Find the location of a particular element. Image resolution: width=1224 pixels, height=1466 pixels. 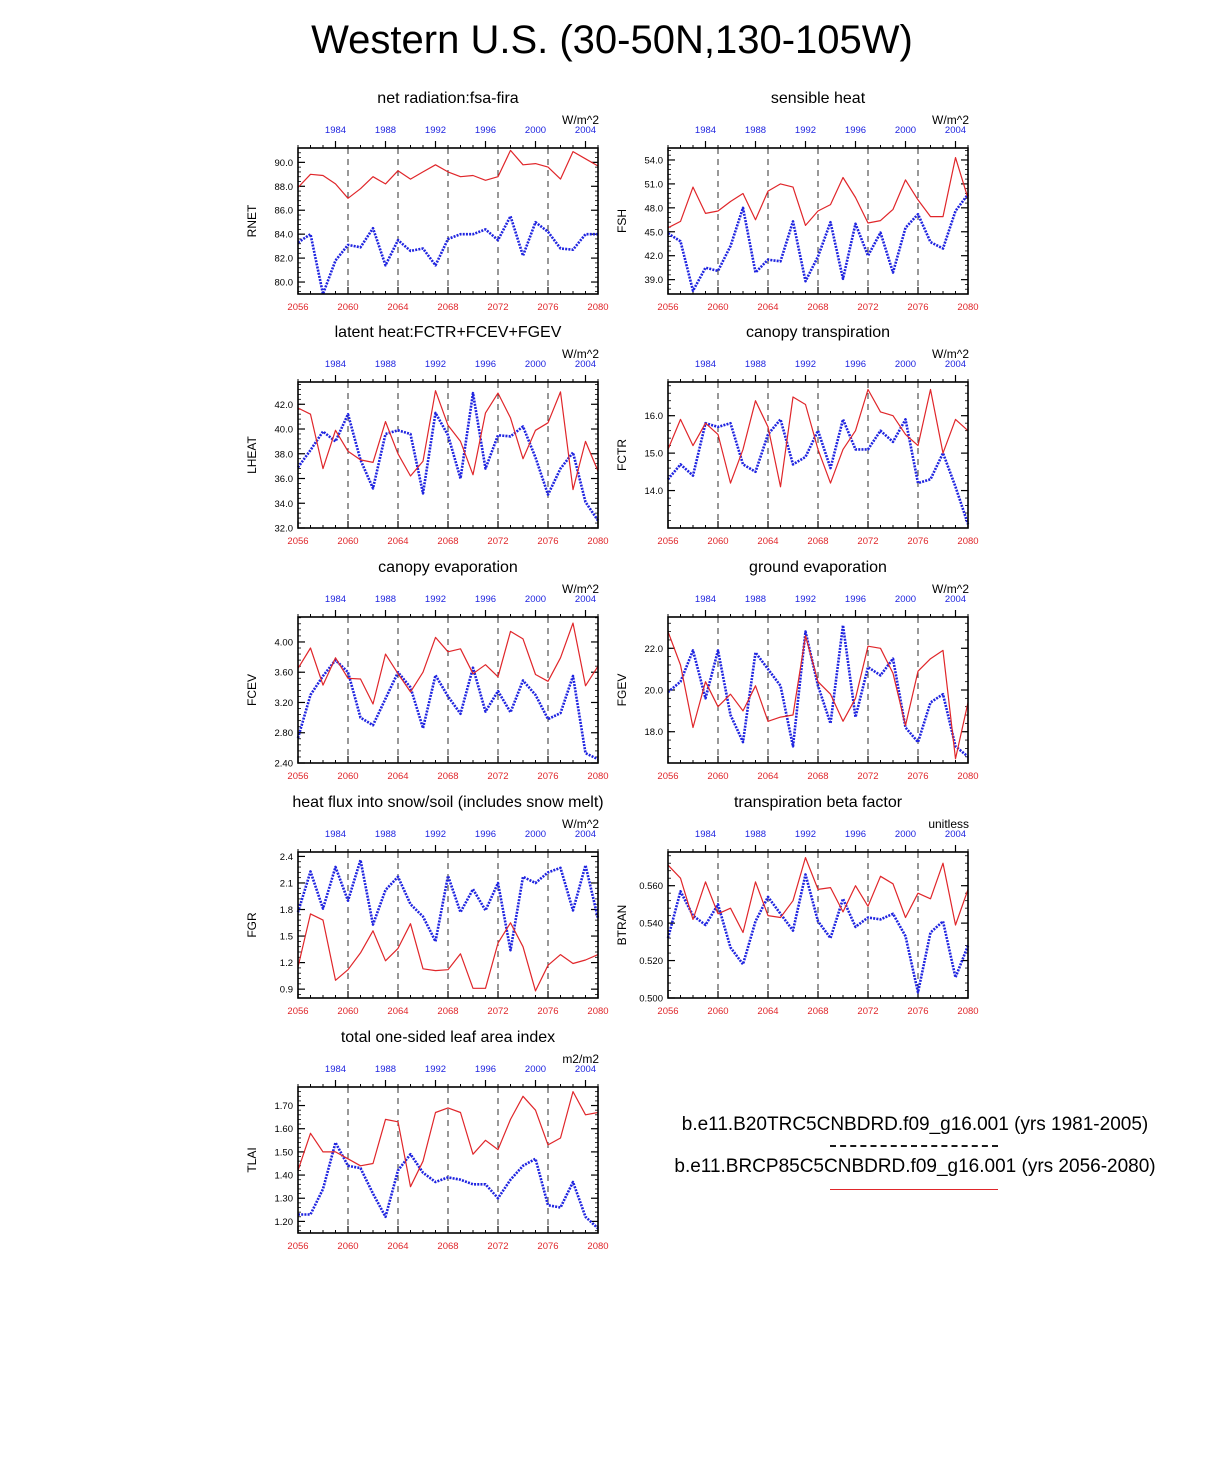

y-tick-label: 1.8 is located at coordinates (286, 910).